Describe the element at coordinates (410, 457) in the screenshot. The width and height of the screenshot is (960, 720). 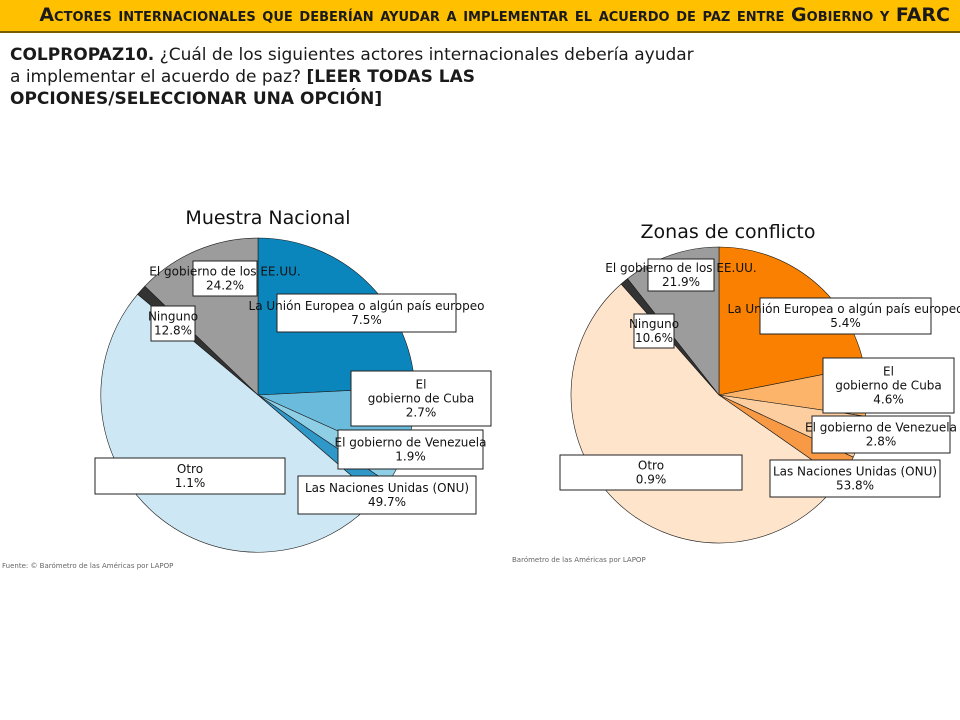
I see `slice-value-label: 1.9%` at that location.